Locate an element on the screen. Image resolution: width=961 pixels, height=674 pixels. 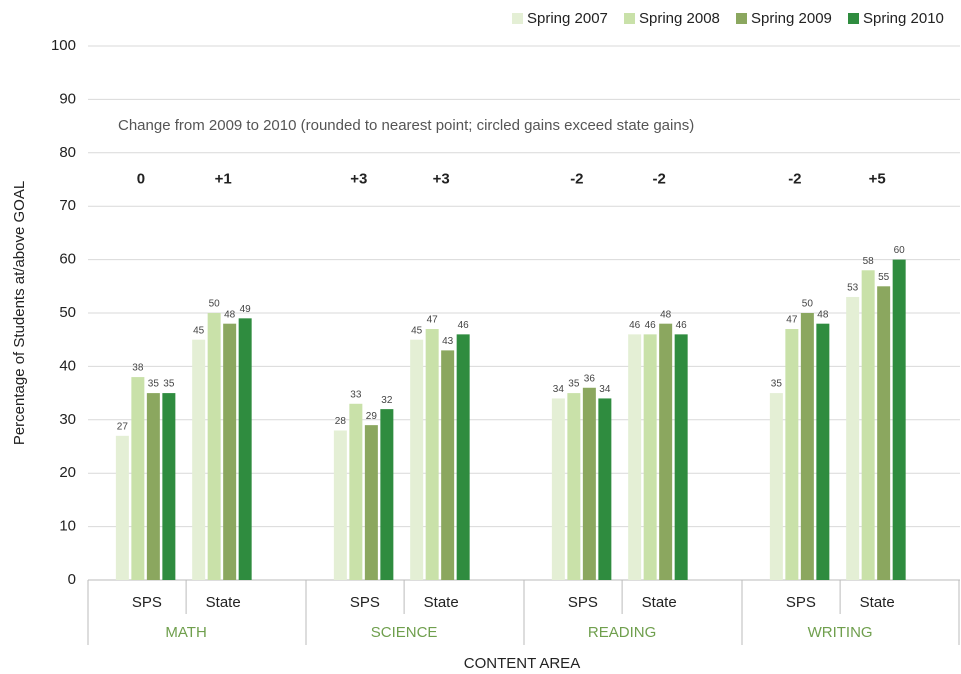
y-tick-label: 0 is located at coordinates (72, 579).